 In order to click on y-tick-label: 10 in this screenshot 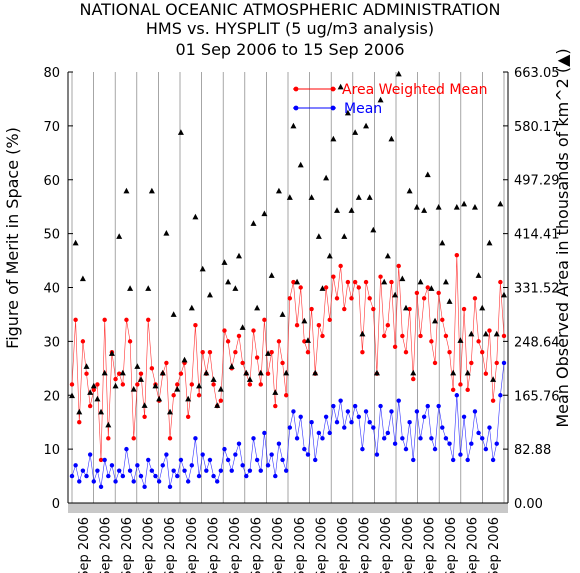, I will do `click(51, 450)`.